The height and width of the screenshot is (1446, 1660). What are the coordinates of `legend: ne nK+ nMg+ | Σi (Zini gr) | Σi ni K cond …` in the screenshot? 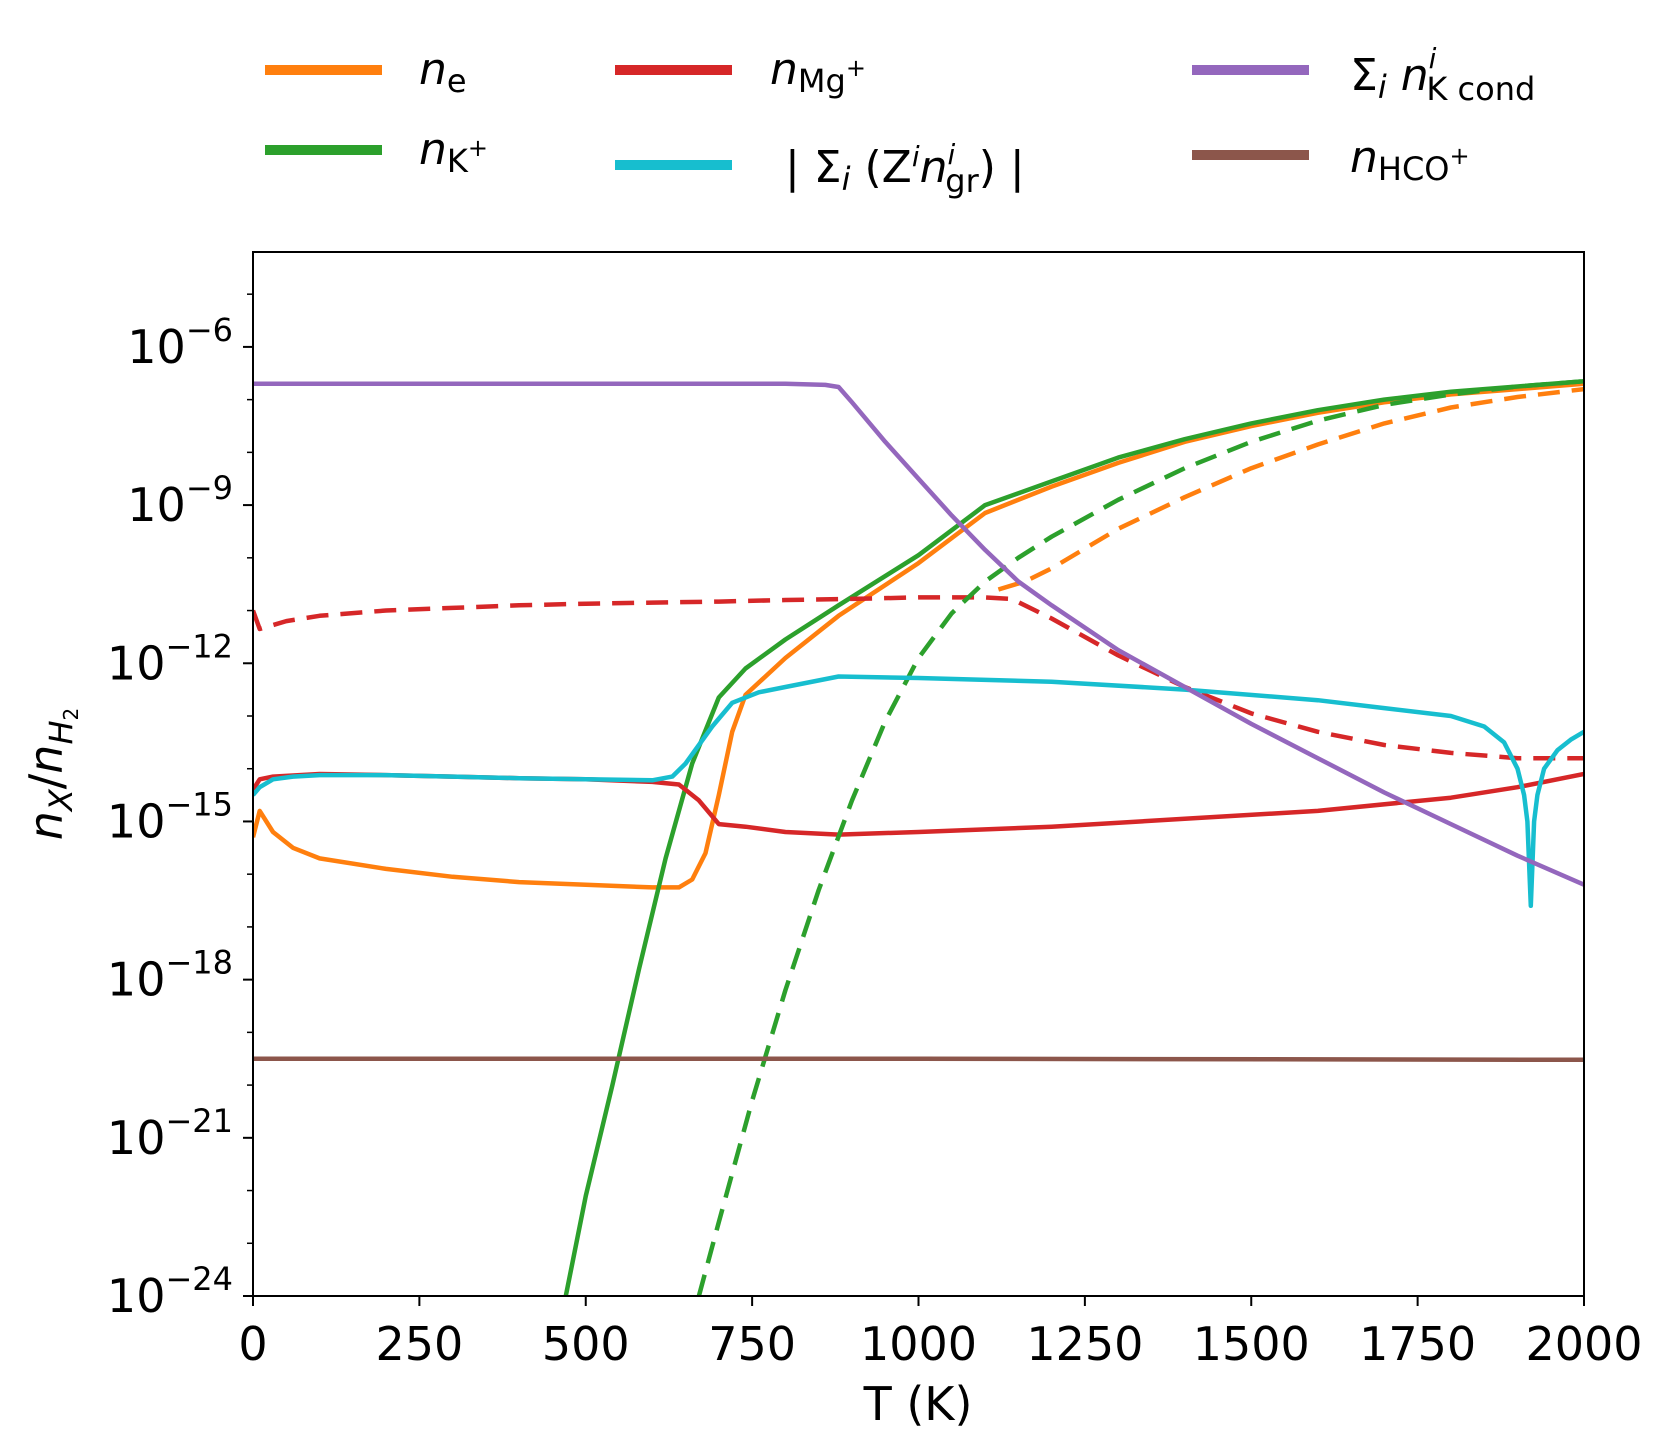 It's located at (900, 121).